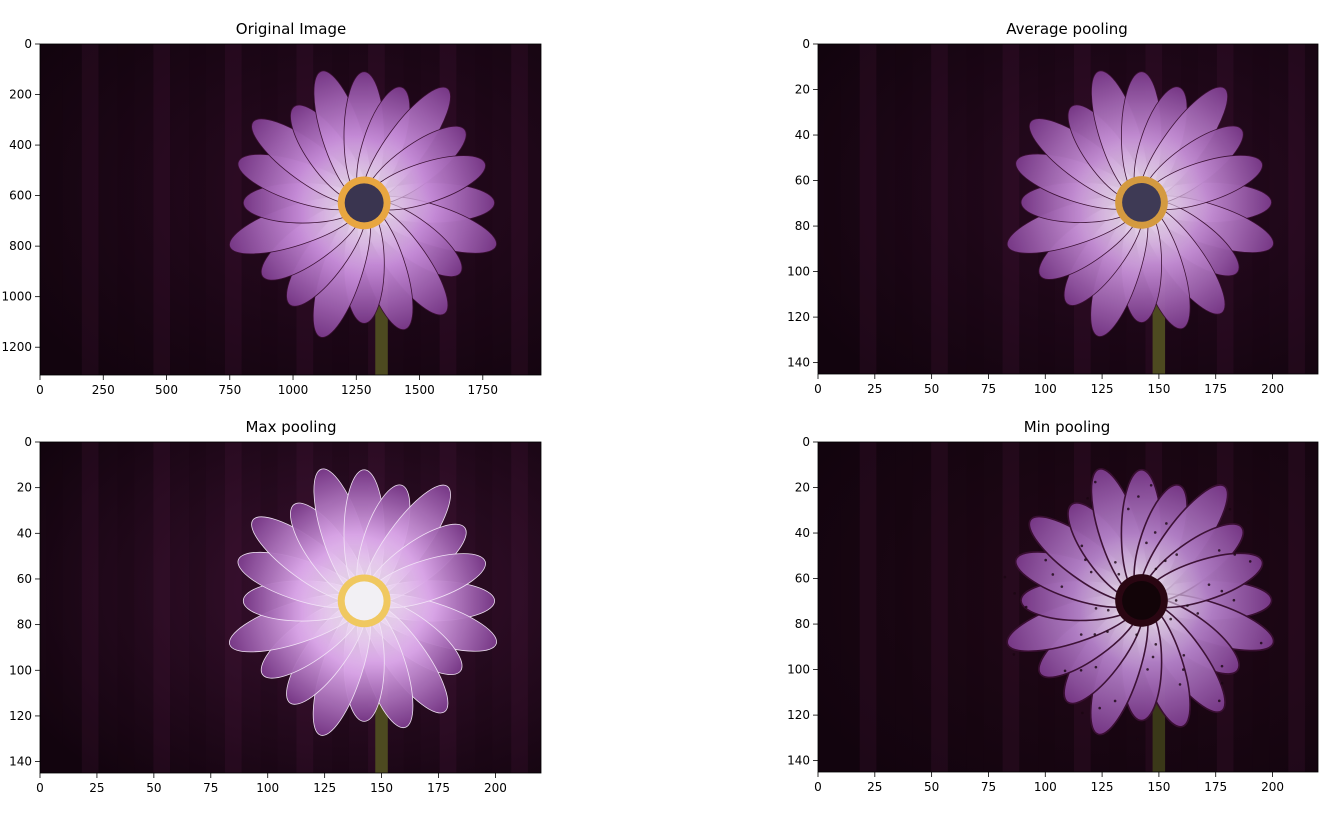 This screenshot has width=1332, height=819. What do you see at coordinates (290, 427) in the screenshot?
I see `panel-title: Max pooling` at bounding box center [290, 427].